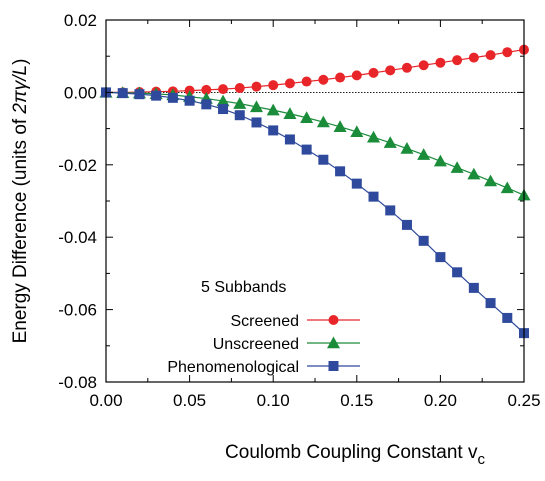 The image size is (545, 481). I want to click on y-tick-label: -0.02, so click(77, 165).